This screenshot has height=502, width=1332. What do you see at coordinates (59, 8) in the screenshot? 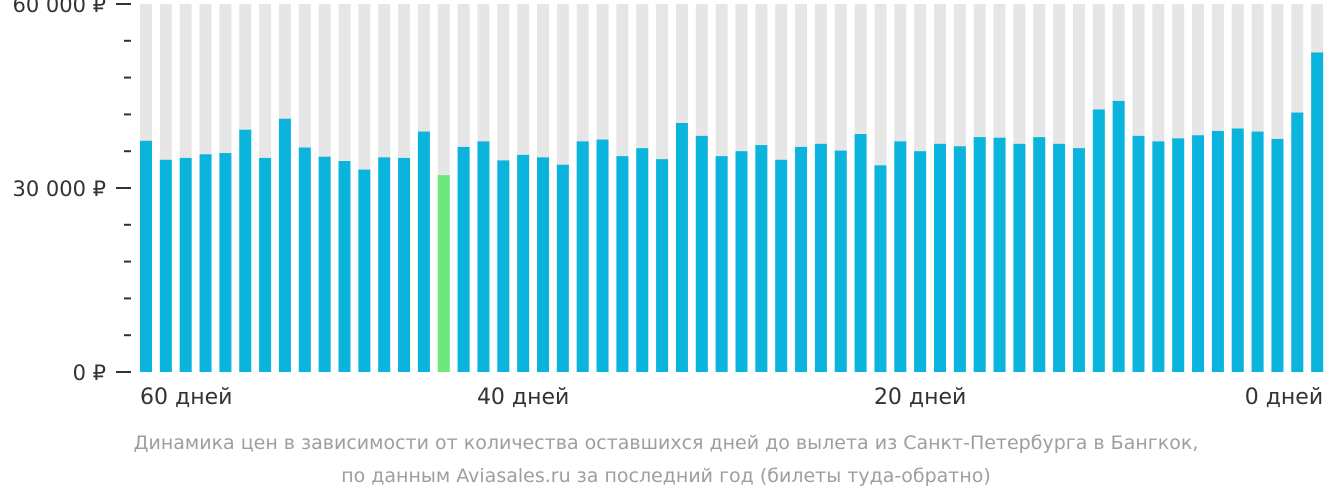
I see `y-tick-label: 60 000 ₽` at bounding box center [59, 8].